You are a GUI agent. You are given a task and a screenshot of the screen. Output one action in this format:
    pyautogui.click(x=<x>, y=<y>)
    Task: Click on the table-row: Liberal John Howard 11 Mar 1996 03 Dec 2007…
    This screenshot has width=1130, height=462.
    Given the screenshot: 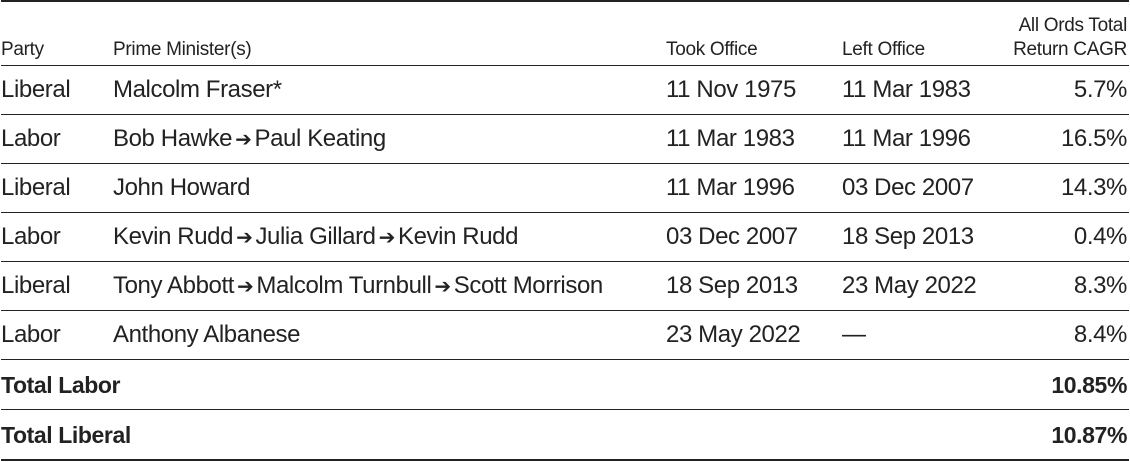 What is the action you would take?
    pyautogui.click(x=565, y=188)
    